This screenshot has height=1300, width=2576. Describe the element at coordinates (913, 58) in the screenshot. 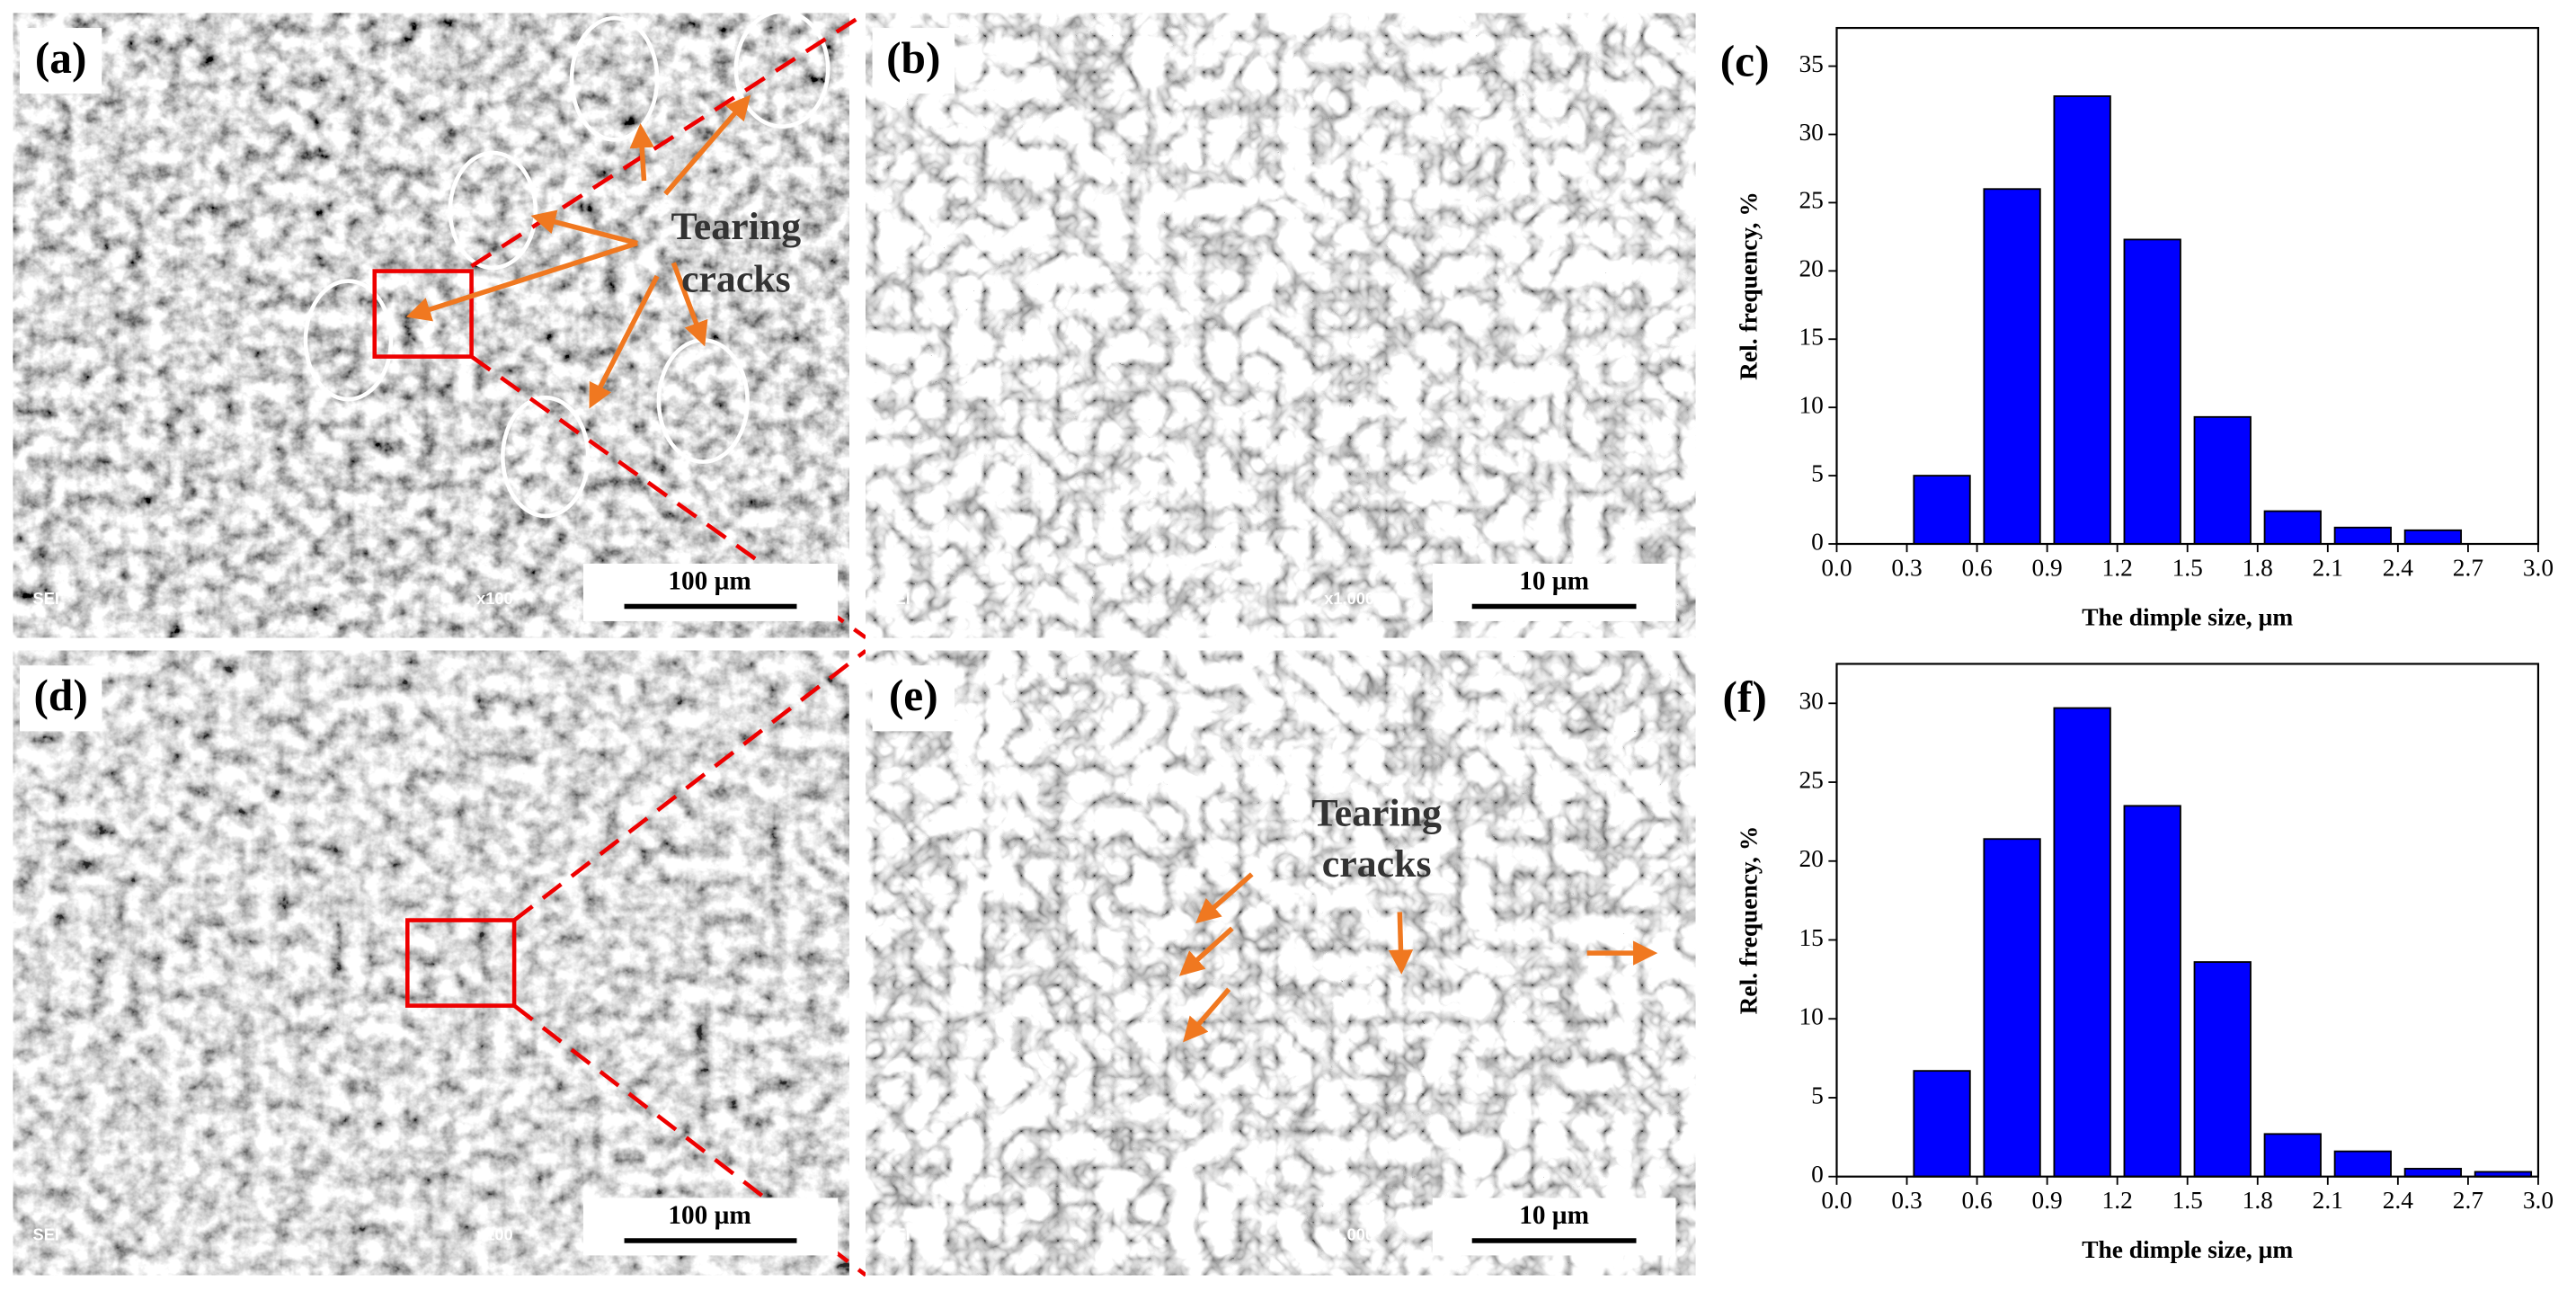

I see `panel-label: (b)` at that location.